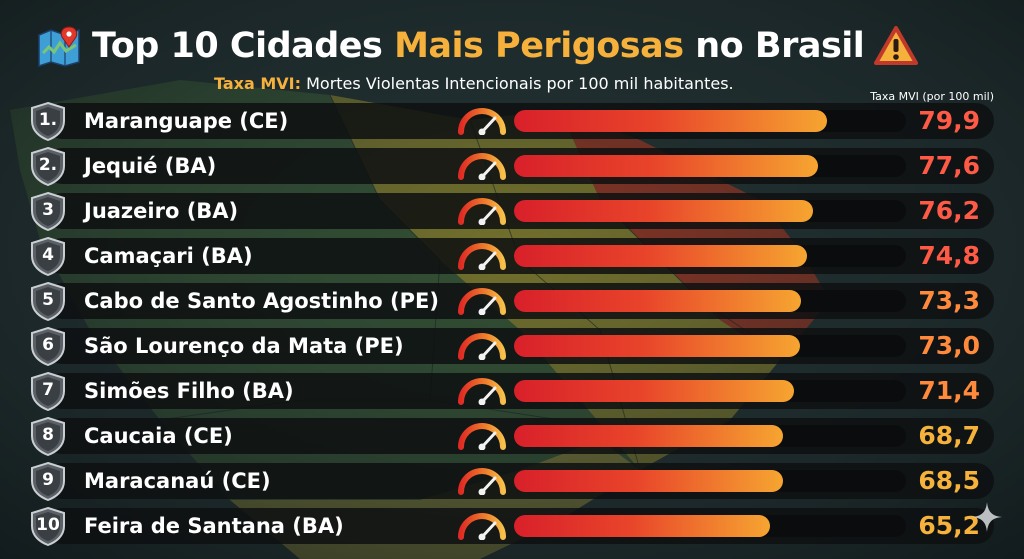 The width and height of the screenshot is (1024, 559). What do you see at coordinates (261, 301) in the screenshot?
I see `category-label: Cabo de Santo Agostinho (PE)` at bounding box center [261, 301].